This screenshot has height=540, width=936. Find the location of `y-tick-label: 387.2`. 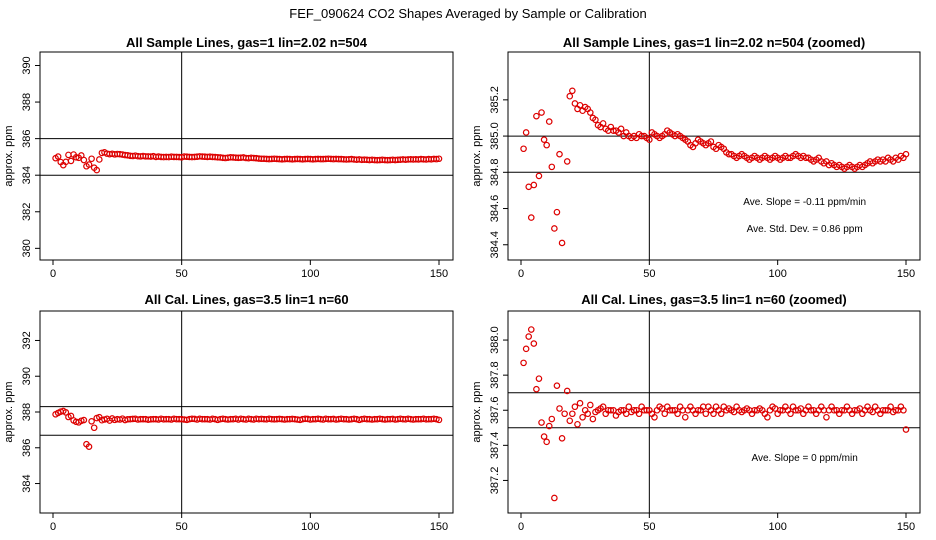

y-tick-label: 387.2 is located at coordinates (495, 481).